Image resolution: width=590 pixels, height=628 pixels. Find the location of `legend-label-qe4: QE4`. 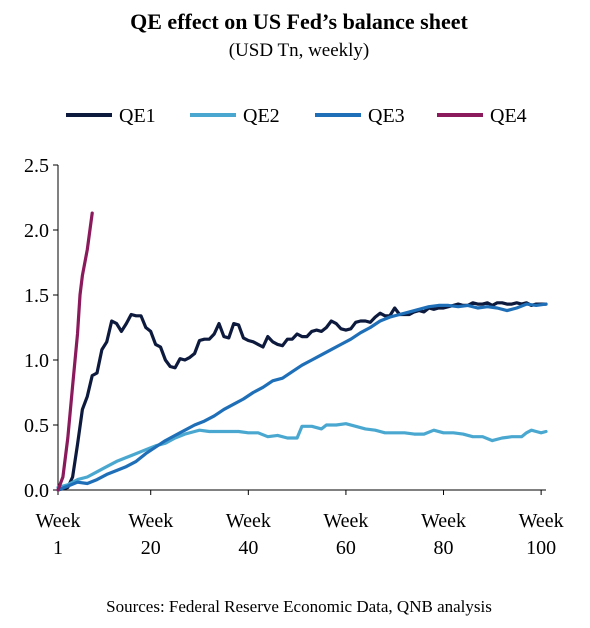

legend-label-qe4: QE4 is located at coordinates (508, 116).